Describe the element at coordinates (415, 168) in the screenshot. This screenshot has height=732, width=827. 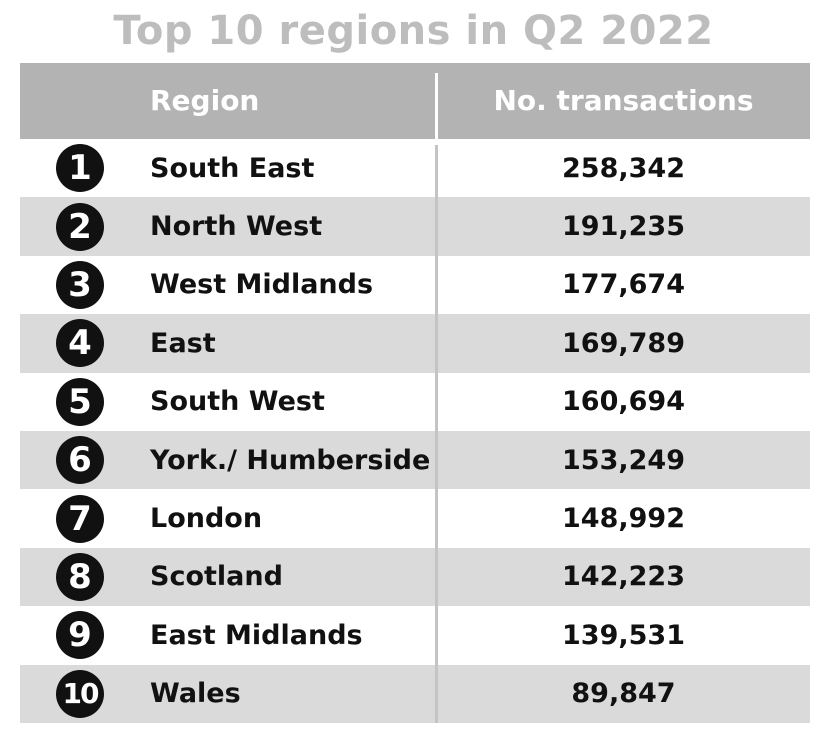
I see `table-row: 1 South East 258,342` at that location.